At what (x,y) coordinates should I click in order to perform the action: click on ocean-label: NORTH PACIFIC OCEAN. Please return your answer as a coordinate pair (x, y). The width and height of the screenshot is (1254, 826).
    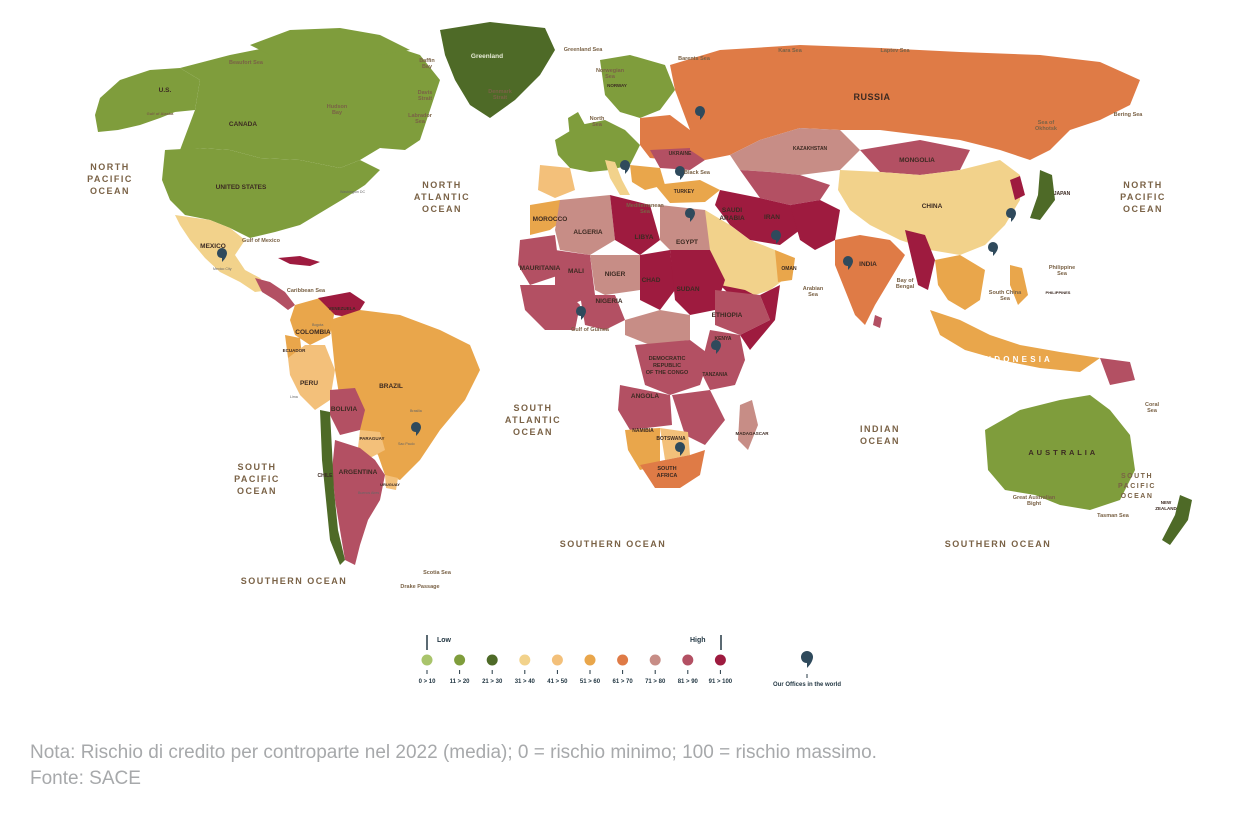
    Looking at the image, I should click on (1143, 197).